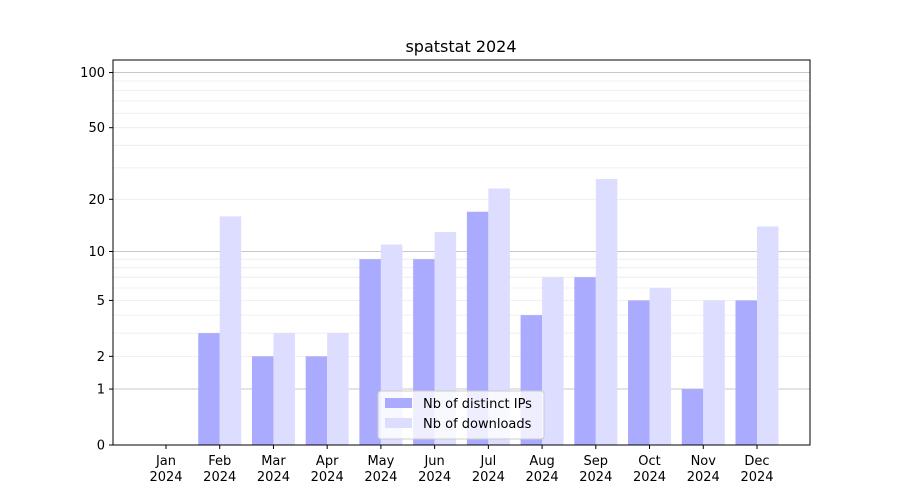 The width and height of the screenshot is (900, 504). What do you see at coordinates (703, 469) in the screenshot?
I see `x-tick-label: Nov 2024` at bounding box center [703, 469].